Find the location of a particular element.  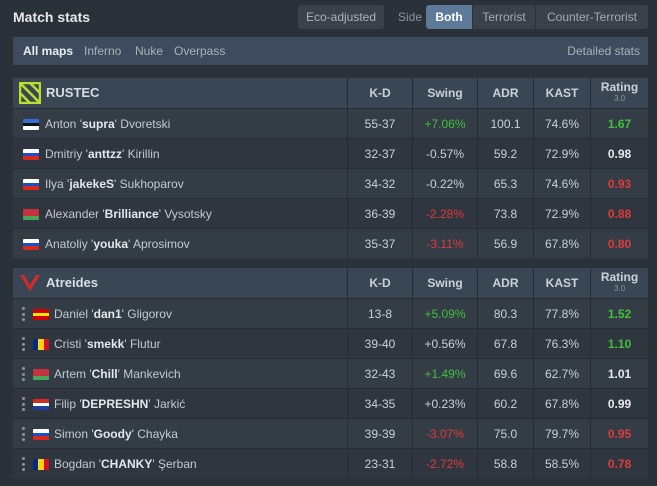

adr-value: 59.2 is located at coordinates (505, 153).